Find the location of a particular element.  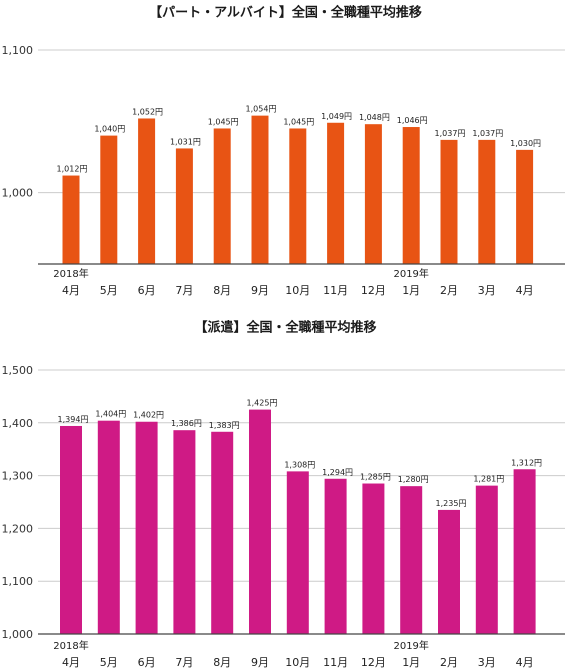

chart-2-data-label: 1,294円 is located at coordinates (337, 472).